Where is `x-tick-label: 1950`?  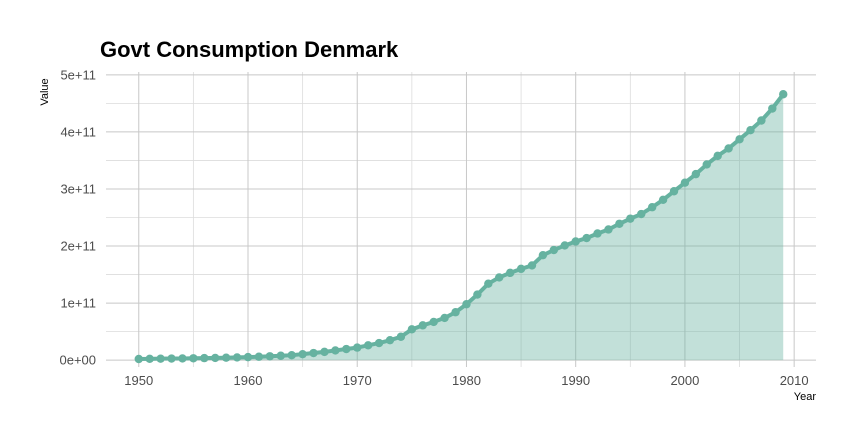
x-tick-label: 1950 is located at coordinates (138, 380).